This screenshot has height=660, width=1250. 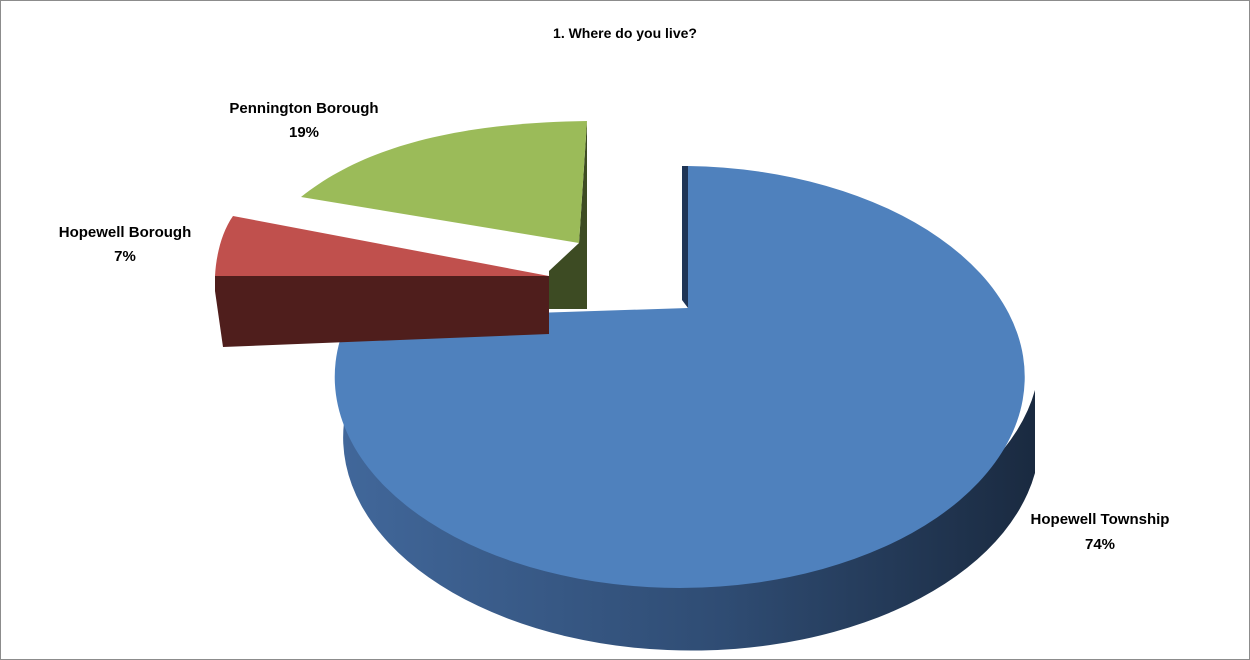 What do you see at coordinates (125, 232) in the screenshot?
I see `label-hopewell-borough-name: Hopewell Borough` at bounding box center [125, 232].